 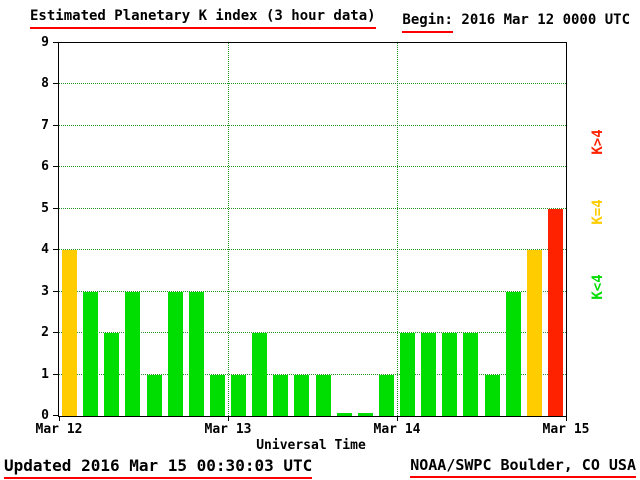 What do you see at coordinates (45, 333) in the screenshot?
I see `y-tick-label: 2` at bounding box center [45, 333].